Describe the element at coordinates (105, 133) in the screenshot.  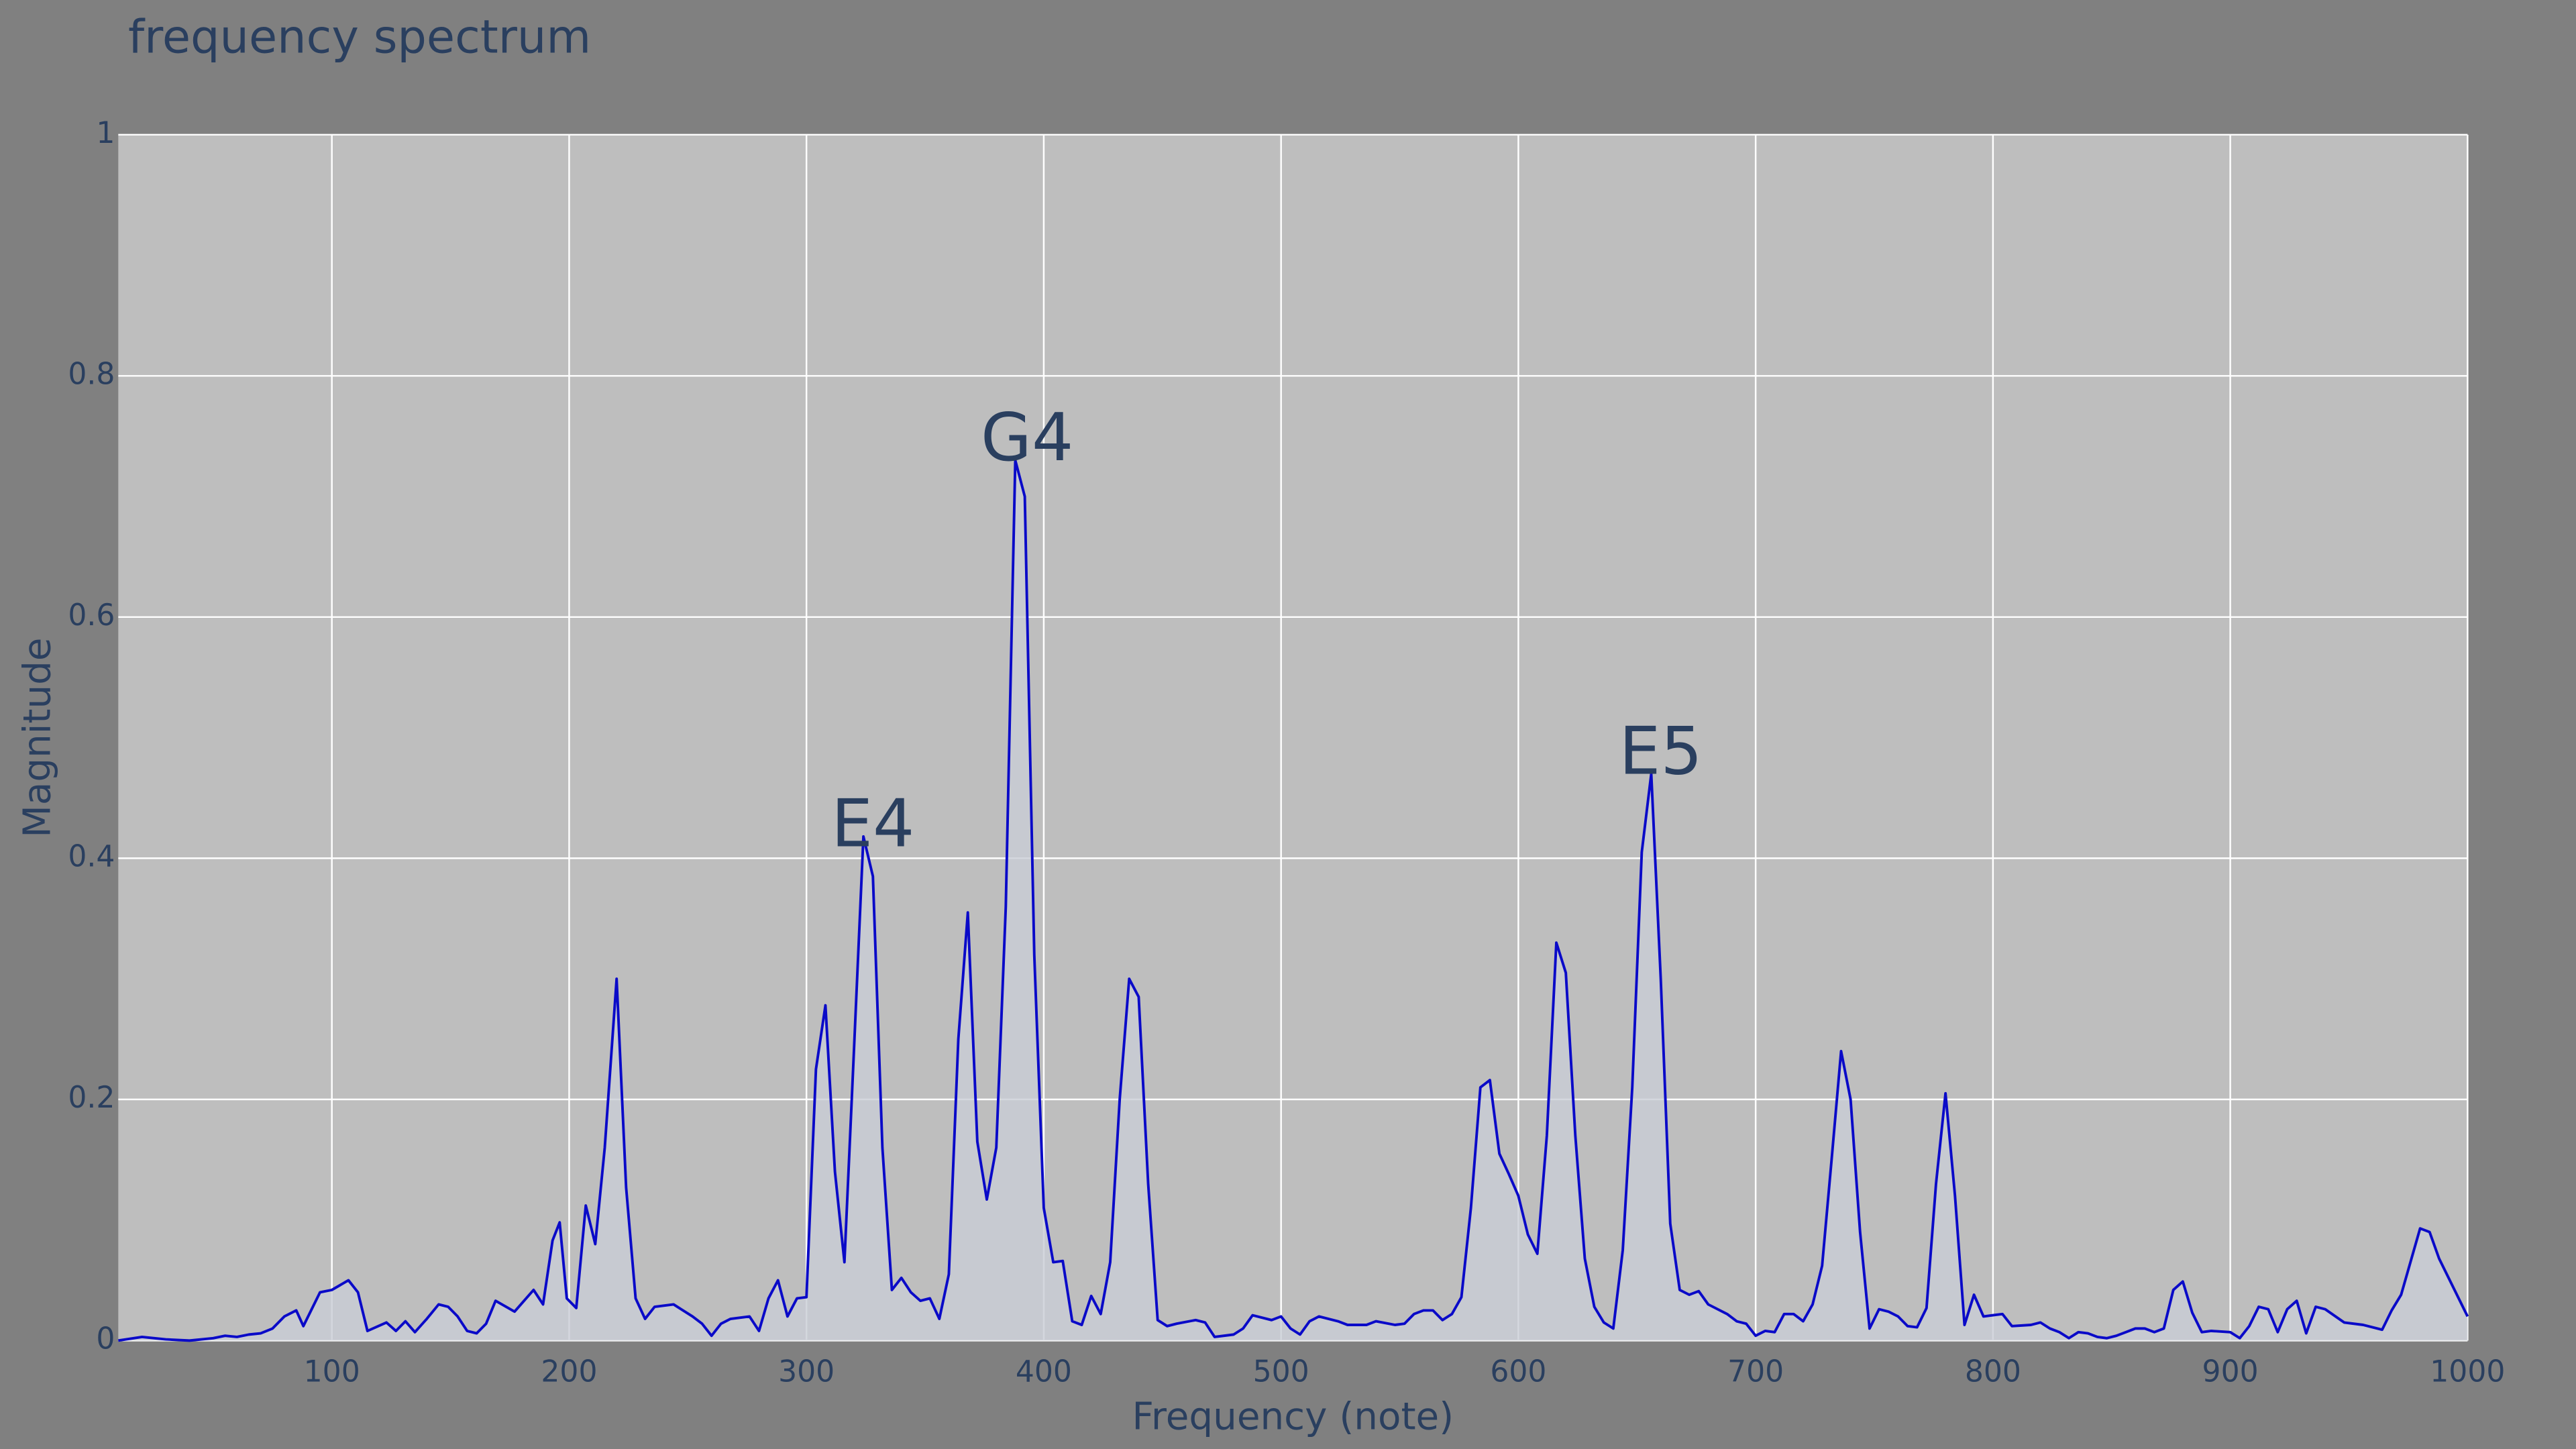
I see `y-tick-label: 1` at that location.